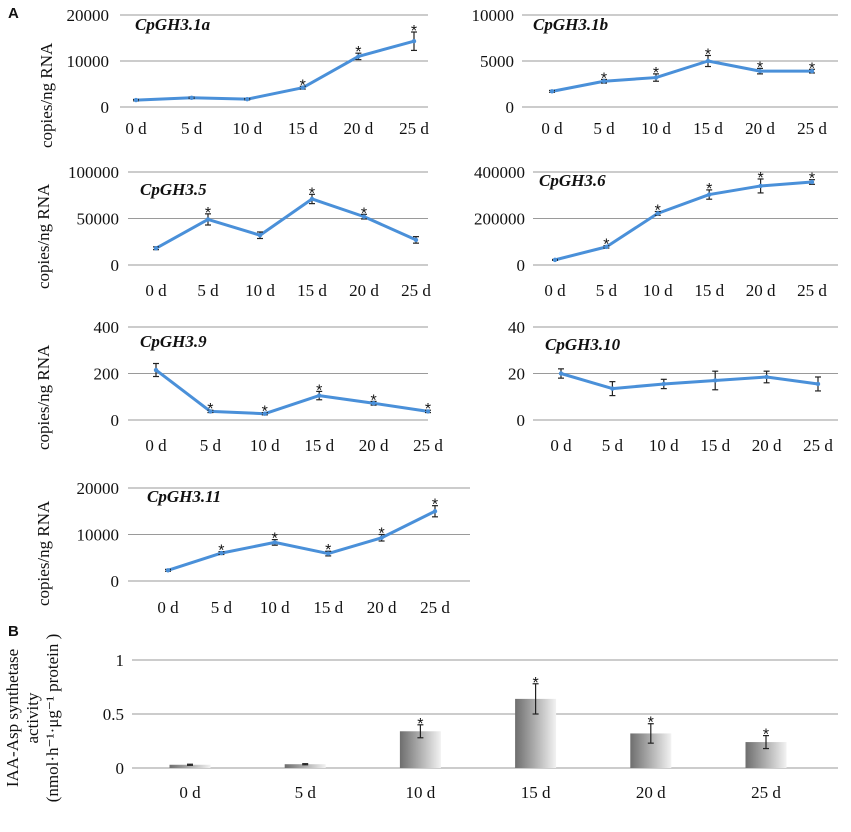 Image resolution: width=851 pixels, height=832 pixels. What do you see at coordinates (572, 180) in the screenshot?
I see `chart-title: CpGH3.6` at bounding box center [572, 180].